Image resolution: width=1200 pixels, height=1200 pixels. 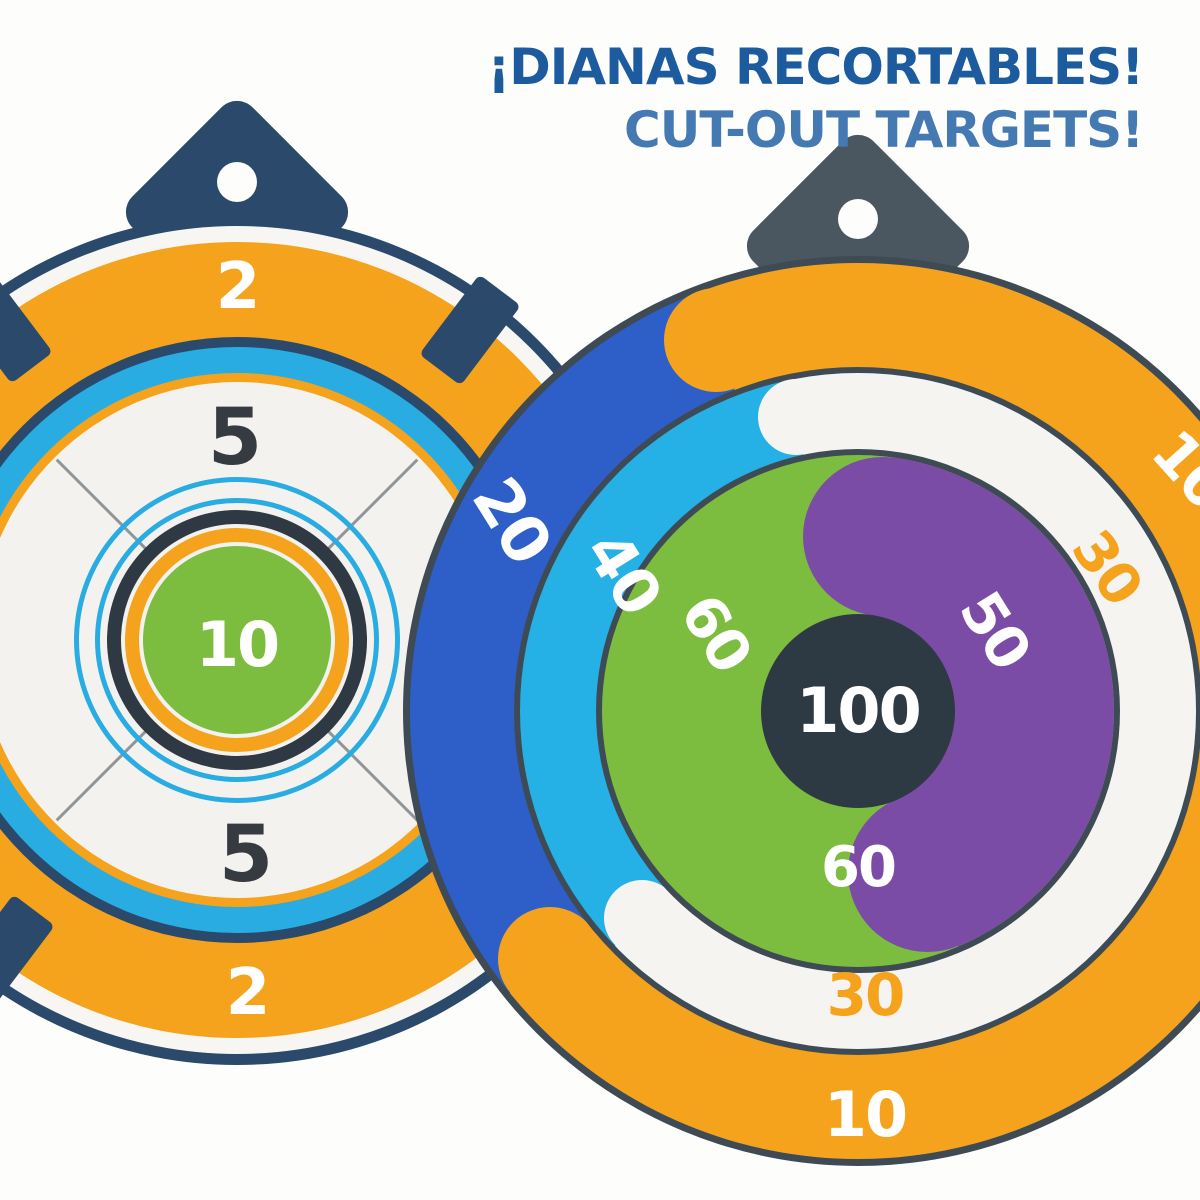 I want to click on left-bullseye-green-center, so click(x=237, y=640).